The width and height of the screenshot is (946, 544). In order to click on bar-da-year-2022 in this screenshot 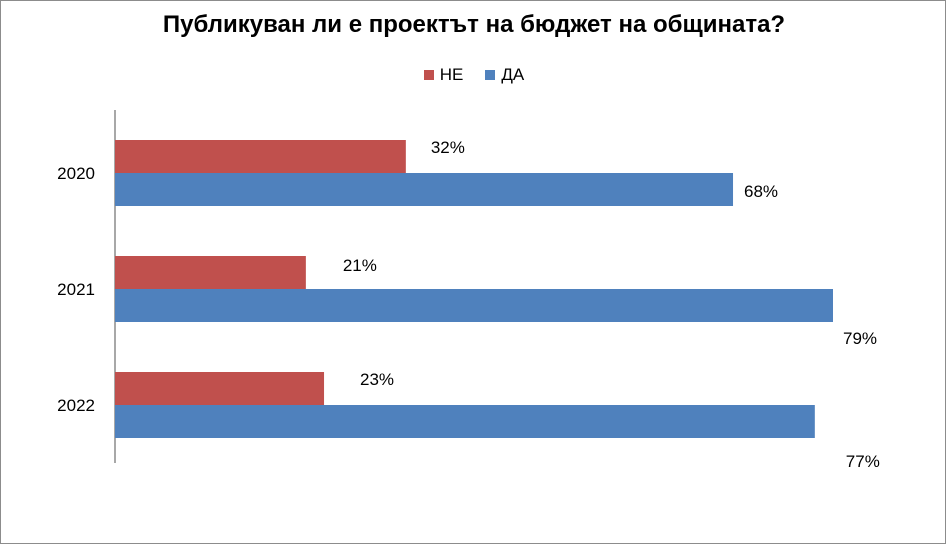, I will do `click(465, 421)`.